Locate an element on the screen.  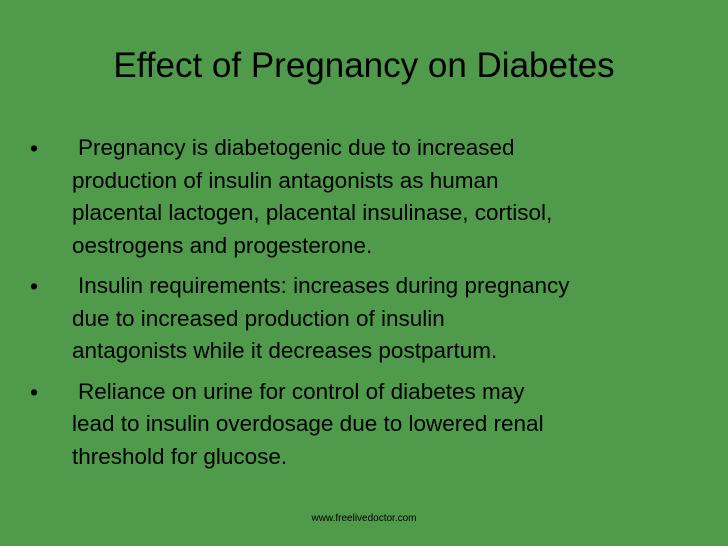
bullet-line: due to increased production of insulin is located at coordinates (258, 318).